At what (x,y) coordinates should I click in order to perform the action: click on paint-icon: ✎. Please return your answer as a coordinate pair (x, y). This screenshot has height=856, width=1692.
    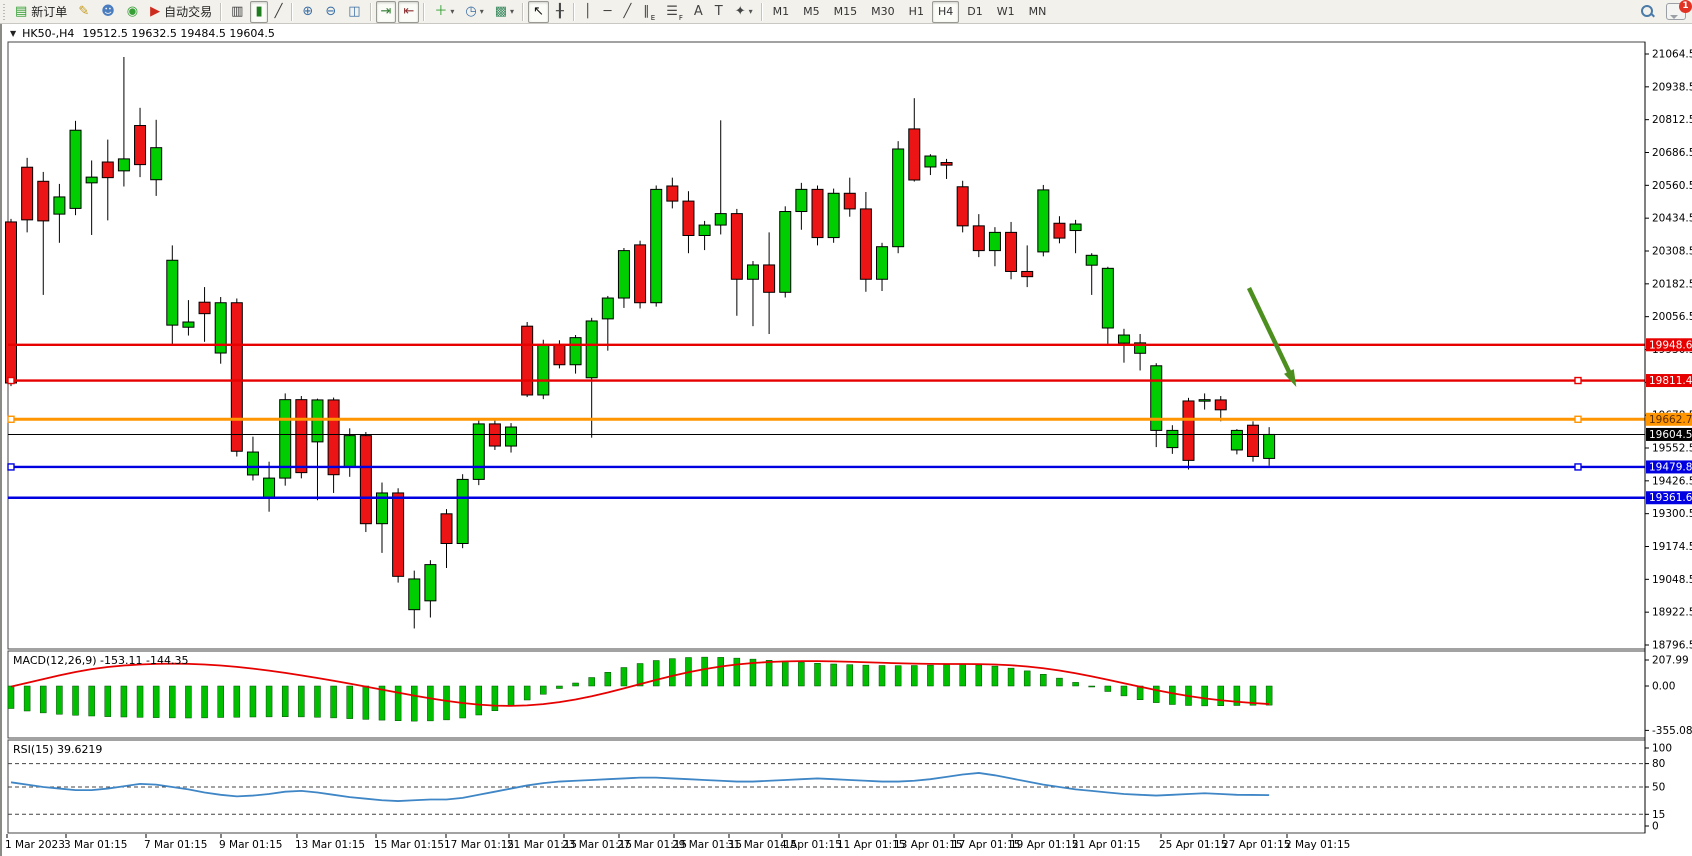
    Looking at the image, I should click on (84, 11).